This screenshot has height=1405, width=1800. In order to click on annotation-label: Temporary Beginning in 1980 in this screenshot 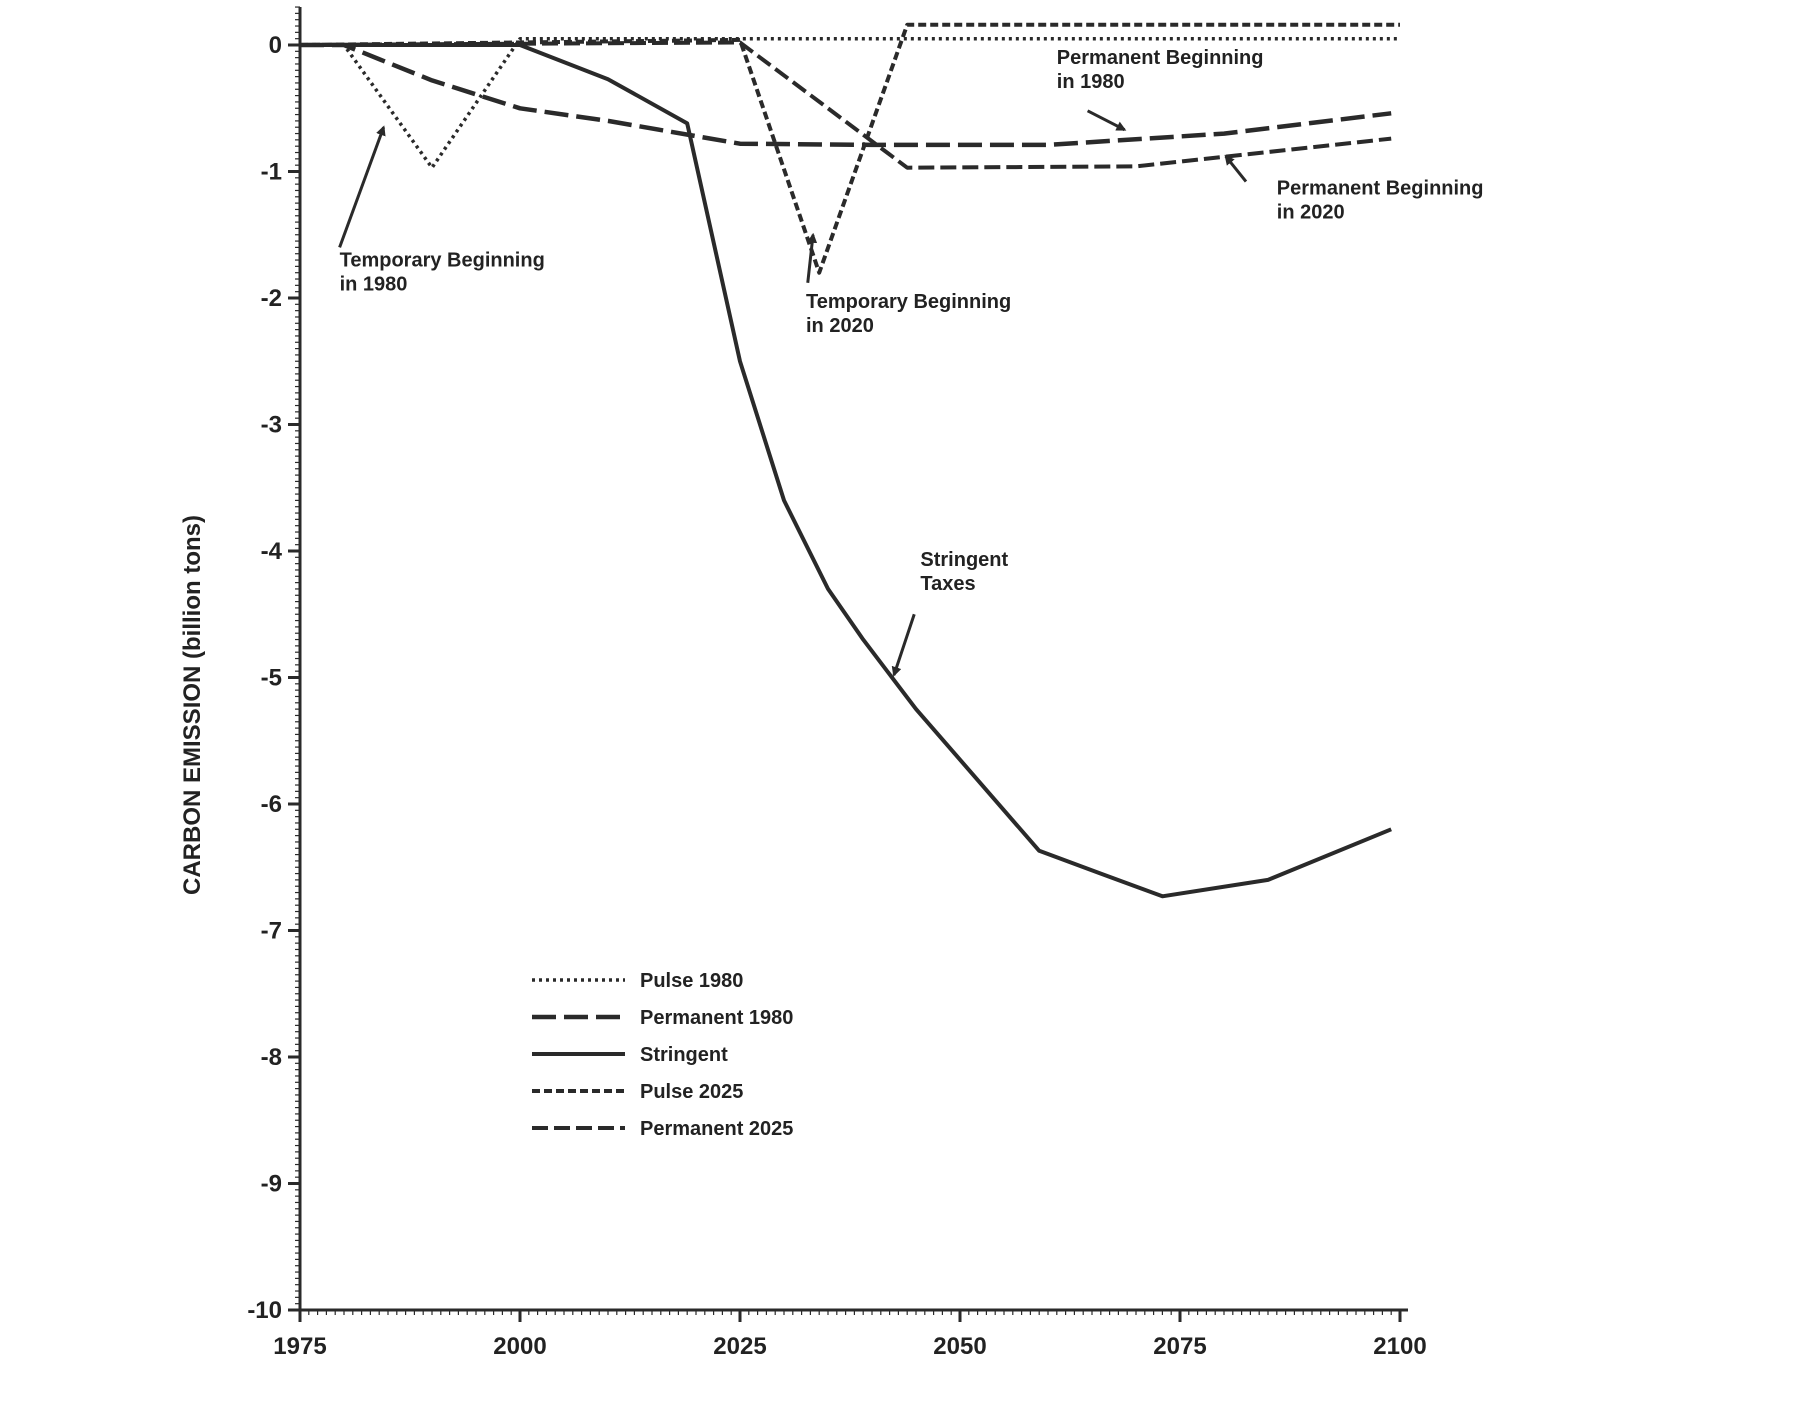, I will do `click(442, 272)`.